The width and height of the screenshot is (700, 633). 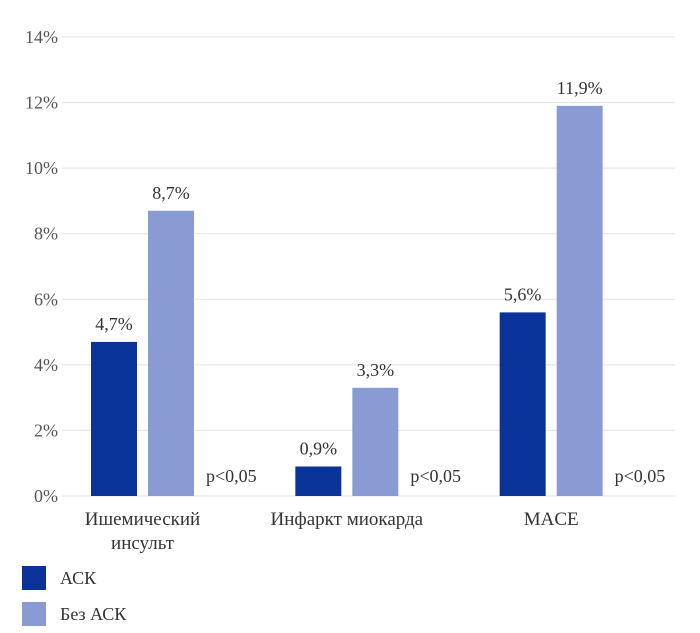 I want to click on legend-label-ask: АСК, so click(x=78, y=577).